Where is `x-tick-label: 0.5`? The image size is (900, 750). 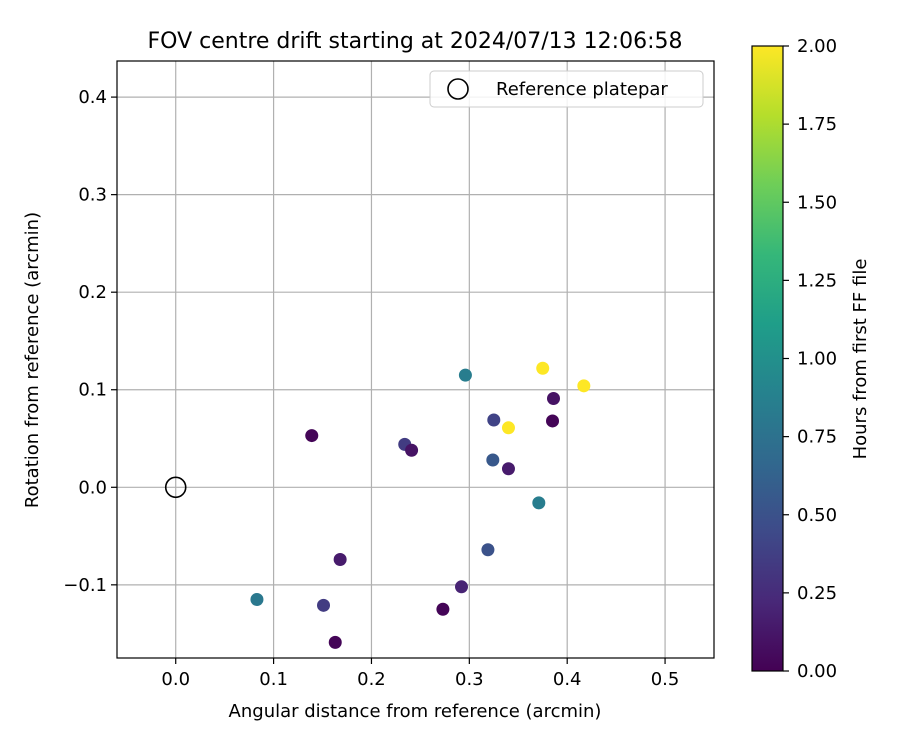 x-tick-label: 0.5 is located at coordinates (665, 679).